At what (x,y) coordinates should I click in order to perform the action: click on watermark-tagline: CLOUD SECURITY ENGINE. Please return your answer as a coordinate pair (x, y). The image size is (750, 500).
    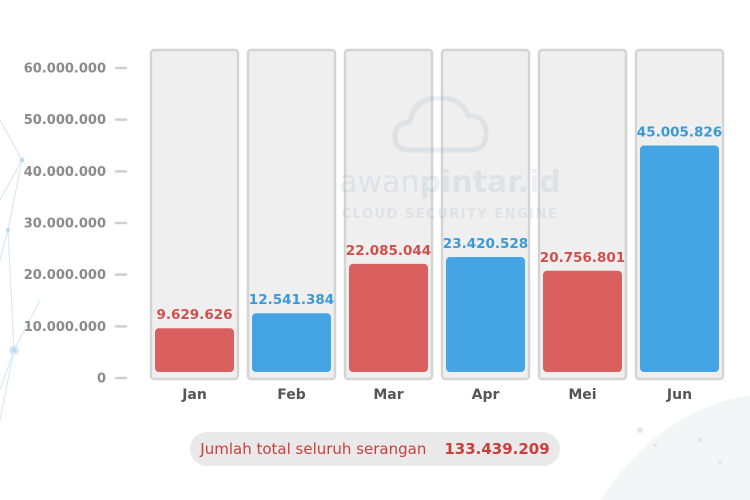
    Looking at the image, I should click on (450, 214).